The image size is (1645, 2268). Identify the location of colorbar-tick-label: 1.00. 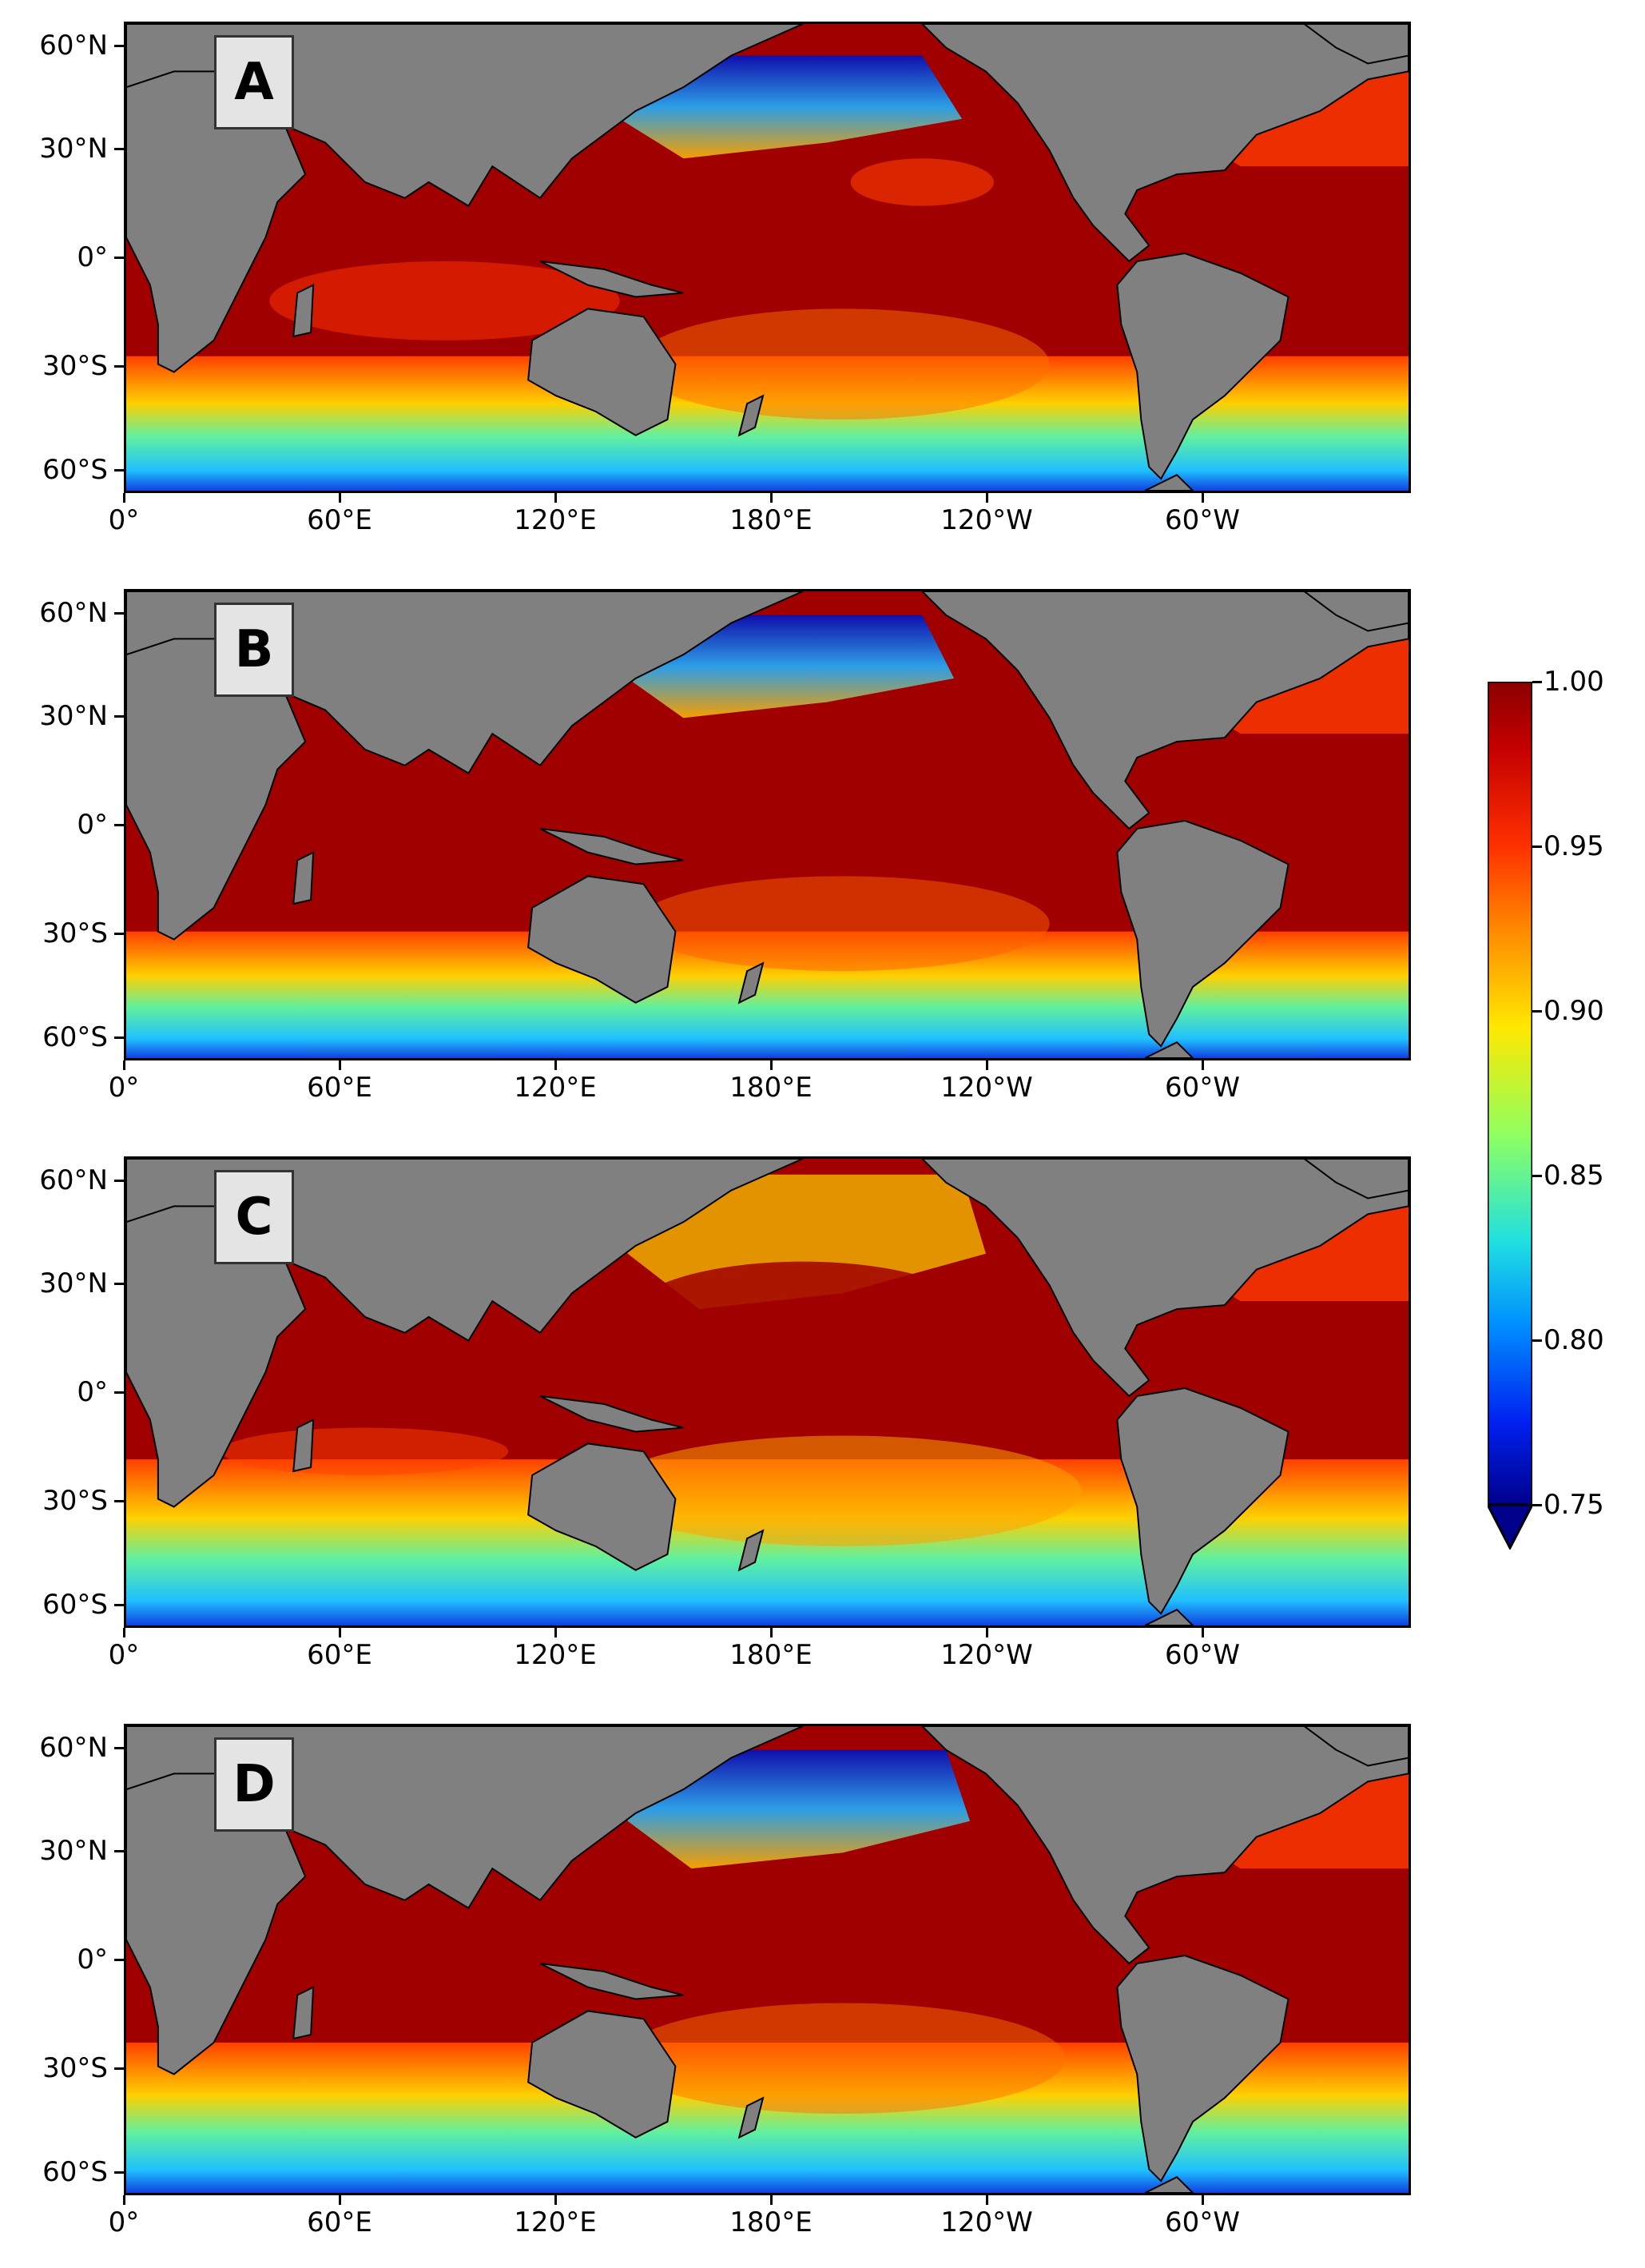
(1574, 682).